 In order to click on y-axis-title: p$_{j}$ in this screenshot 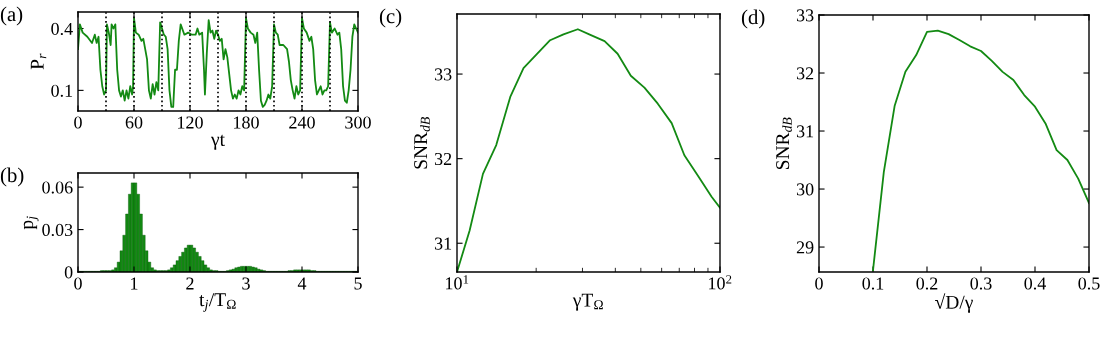, I will do `click(31, 223)`.